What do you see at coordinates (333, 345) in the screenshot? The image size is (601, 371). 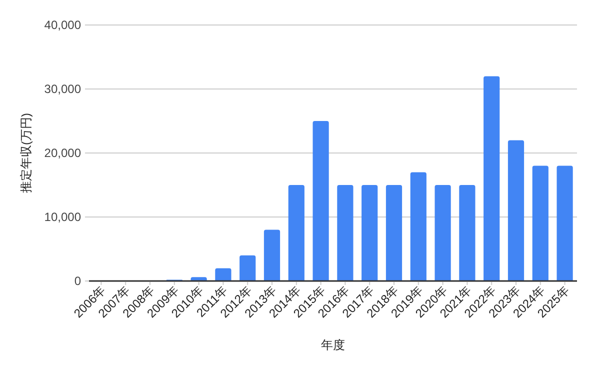 I see `x-axis-title: 年度` at bounding box center [333, 345].